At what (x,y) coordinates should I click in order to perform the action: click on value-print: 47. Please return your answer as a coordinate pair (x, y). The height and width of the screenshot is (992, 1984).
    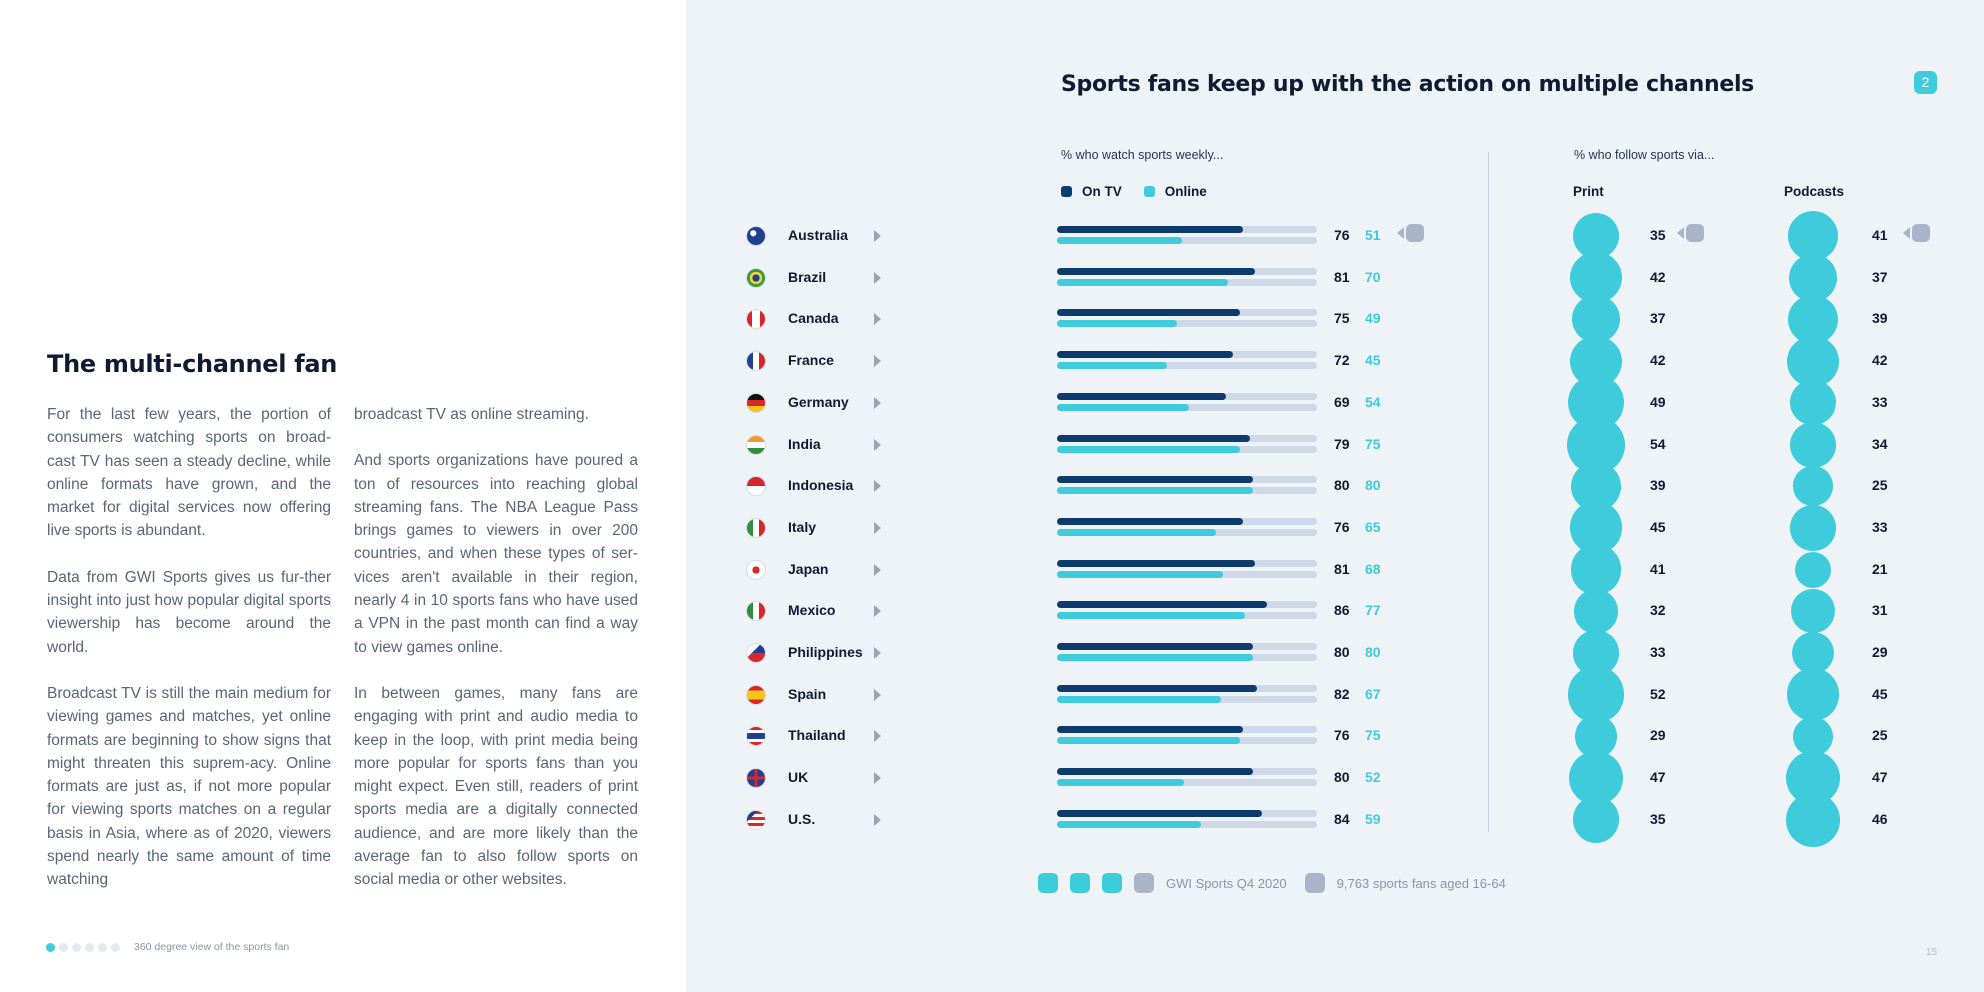
    Looking at the image, I should click on (1658, 777).